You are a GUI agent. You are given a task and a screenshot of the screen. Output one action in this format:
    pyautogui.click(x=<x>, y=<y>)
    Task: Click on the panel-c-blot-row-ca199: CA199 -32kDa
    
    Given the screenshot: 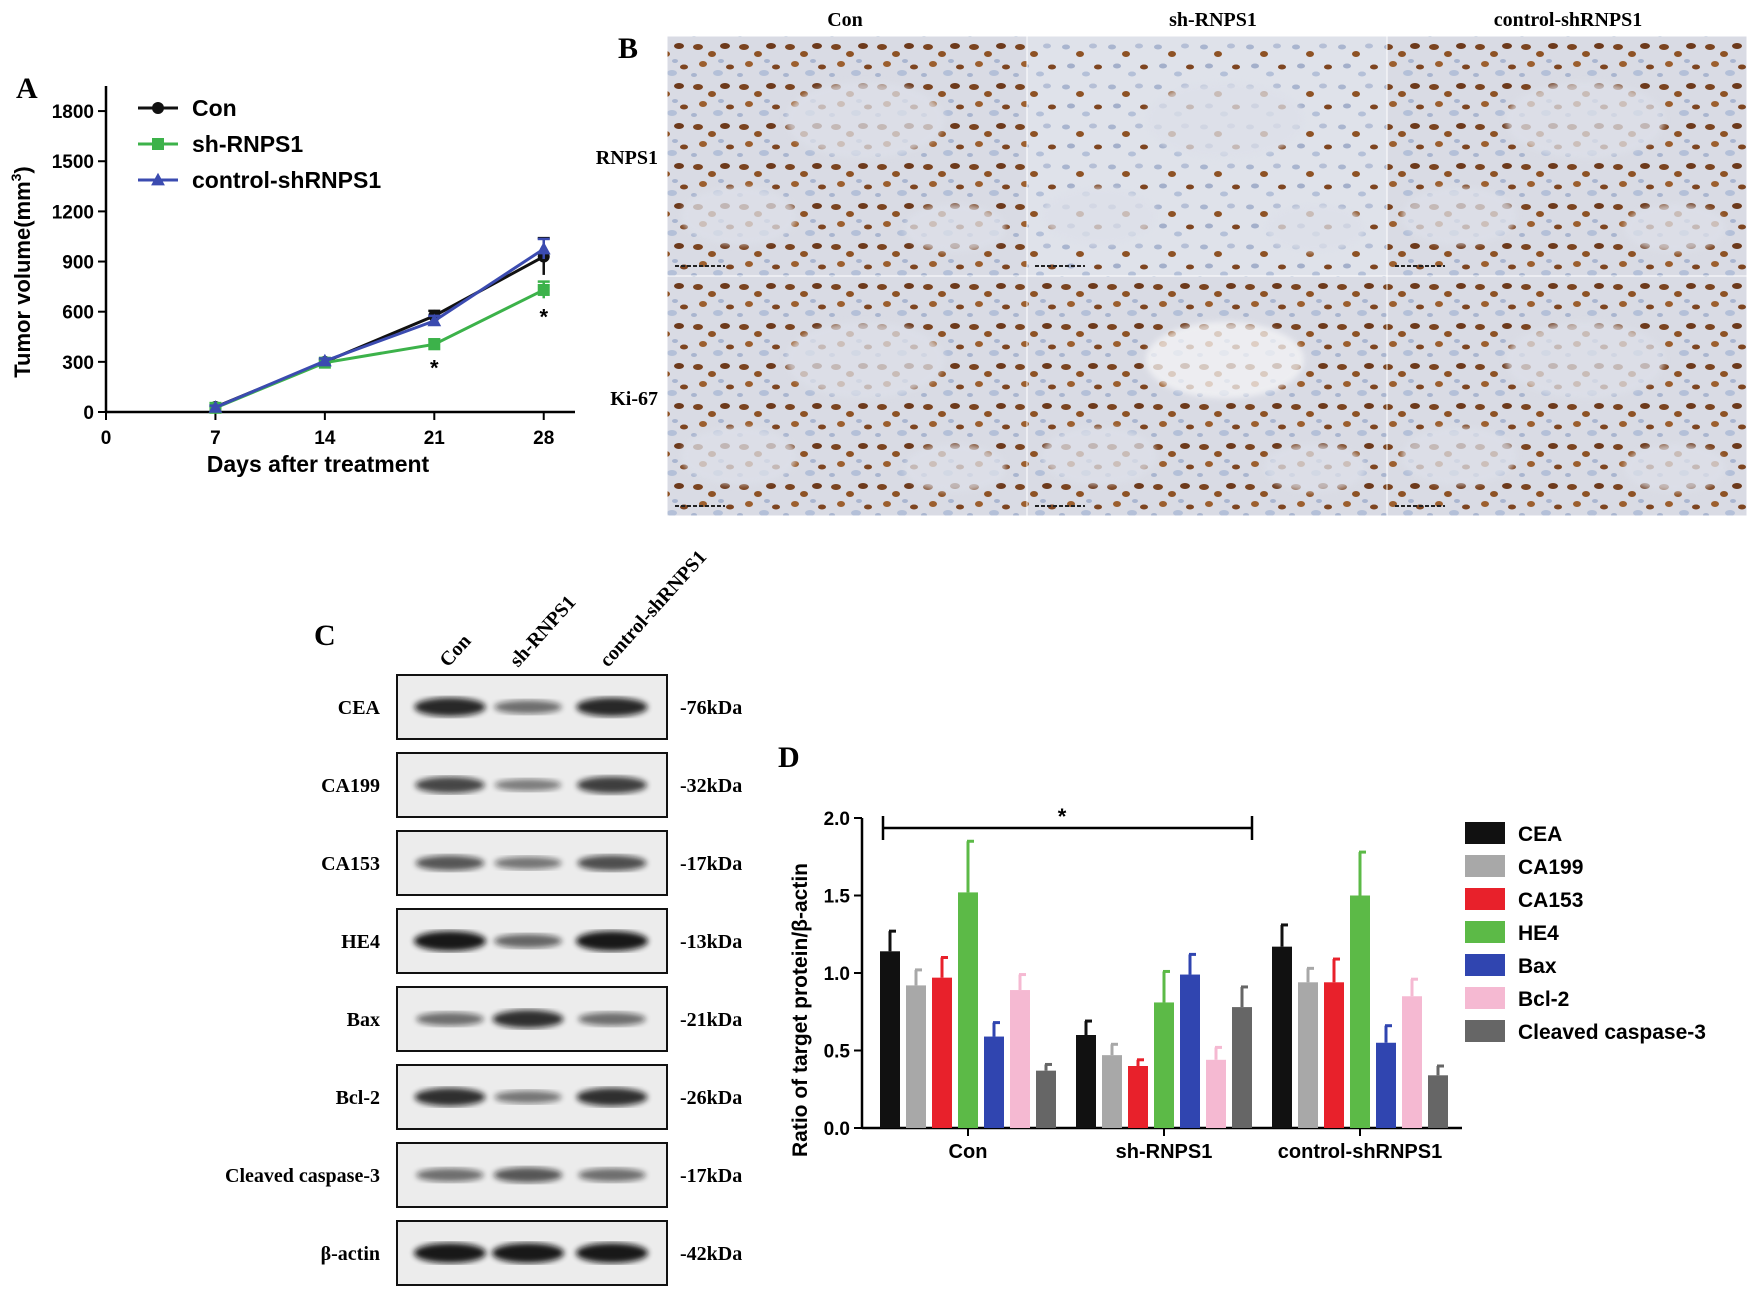 What is the action you would take?
    pyautogui.click(x=531, y=785)
    